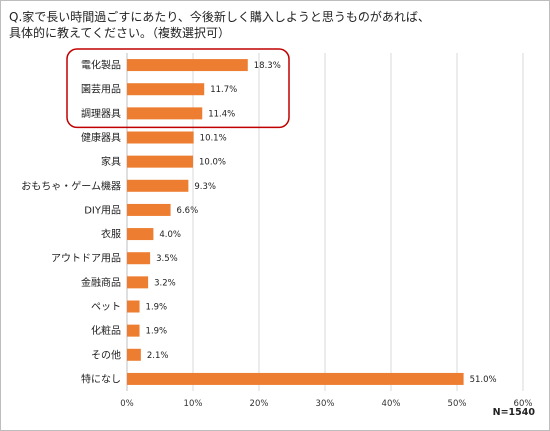 The width and height of the screenshot is (550, 431). What do you see at coordinates (127, 404) in the screenshot?
I see `x-tick-label: 0%` at bounding box center [127, 404].